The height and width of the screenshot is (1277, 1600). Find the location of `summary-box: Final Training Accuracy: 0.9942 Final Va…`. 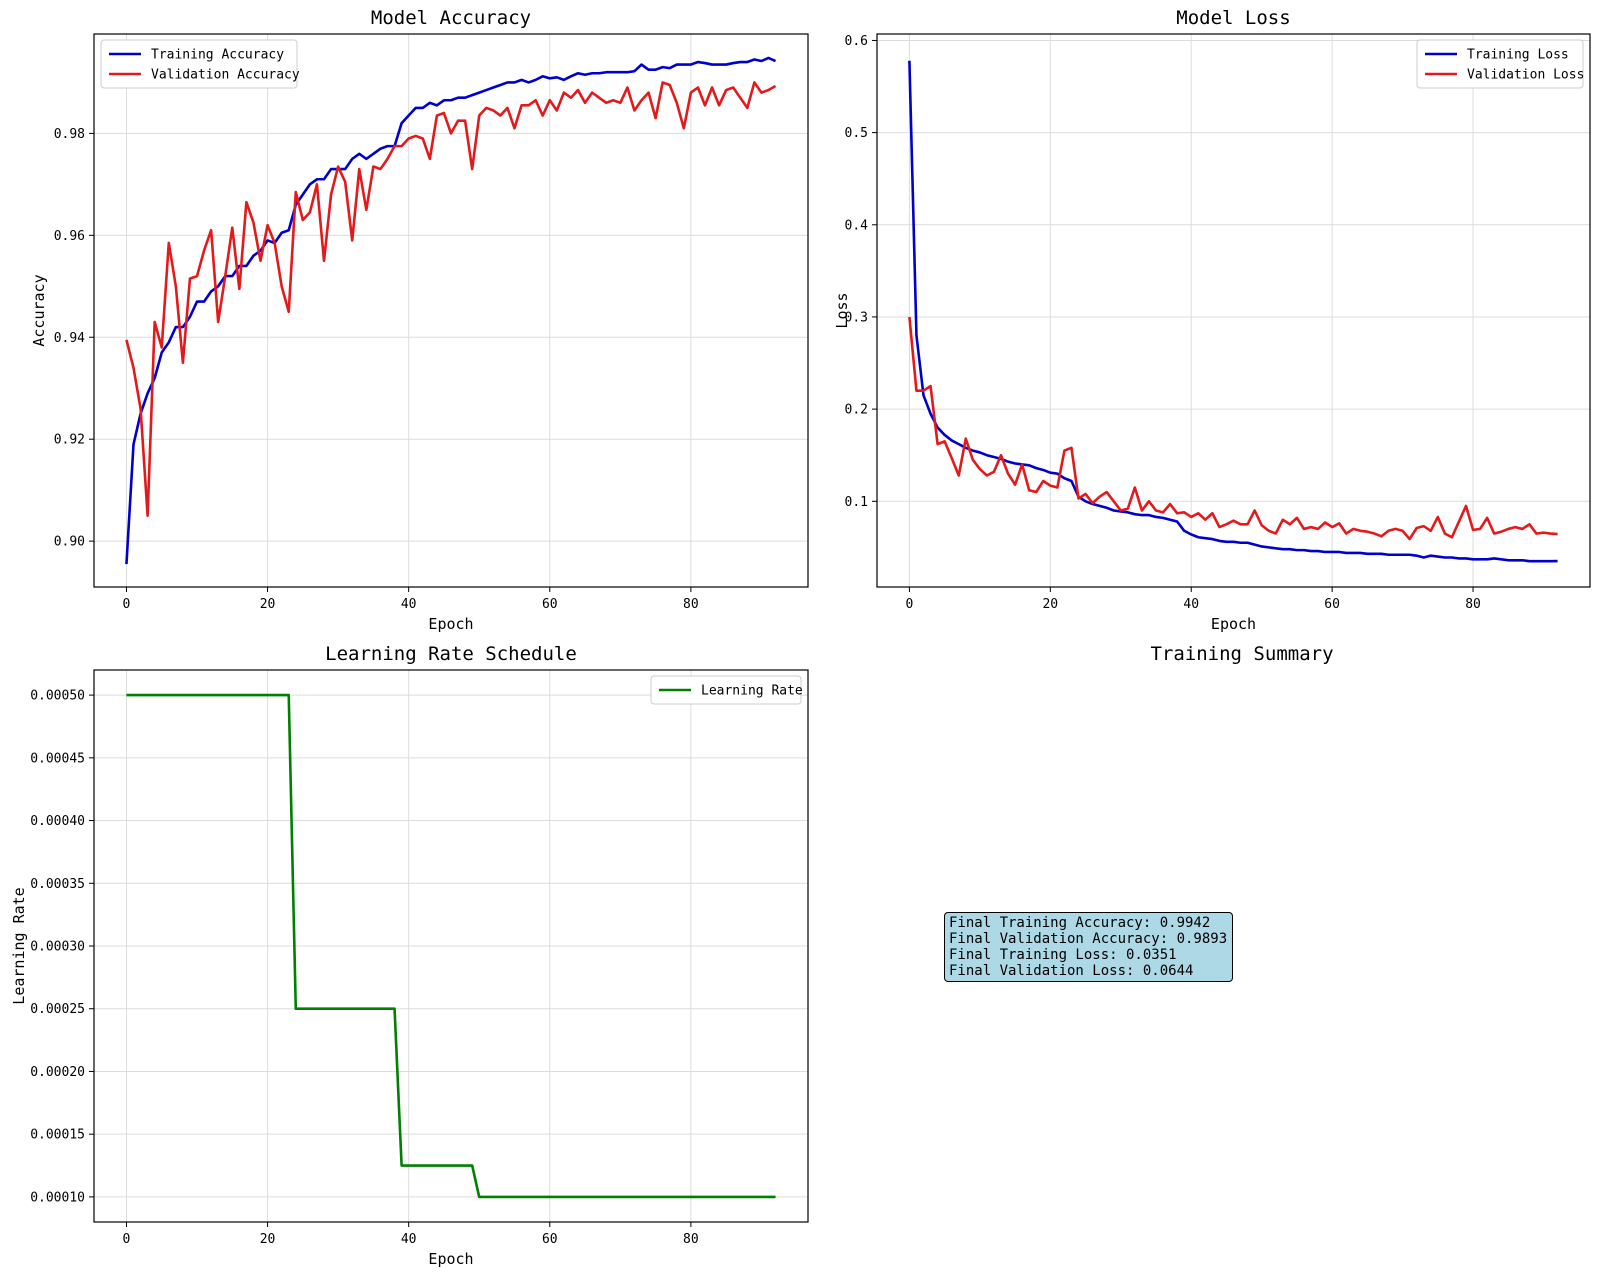

summary-box: Final Training Accuracy: 0.9942 Final Va… is located at coordinates (1089, 947).